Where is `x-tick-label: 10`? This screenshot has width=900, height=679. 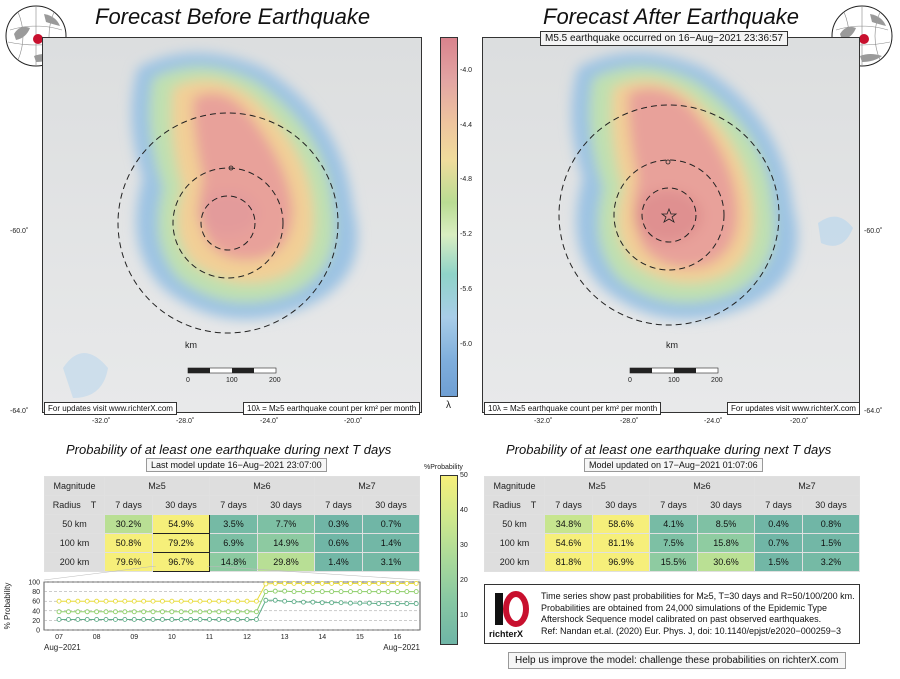
x-tick-label: 10 is located at coordinates (172, 637).